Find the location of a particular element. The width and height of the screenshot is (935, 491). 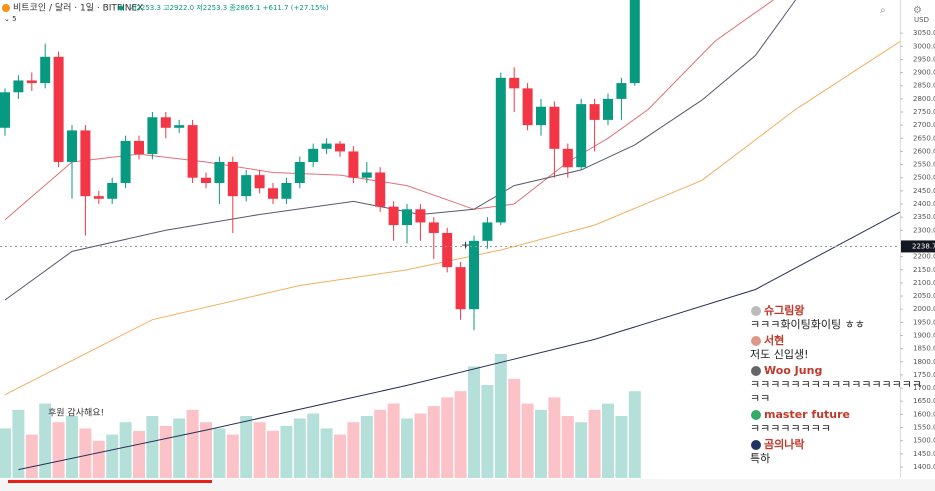

y-tick-label: 2650.0 is located at coordinates (924, 138).